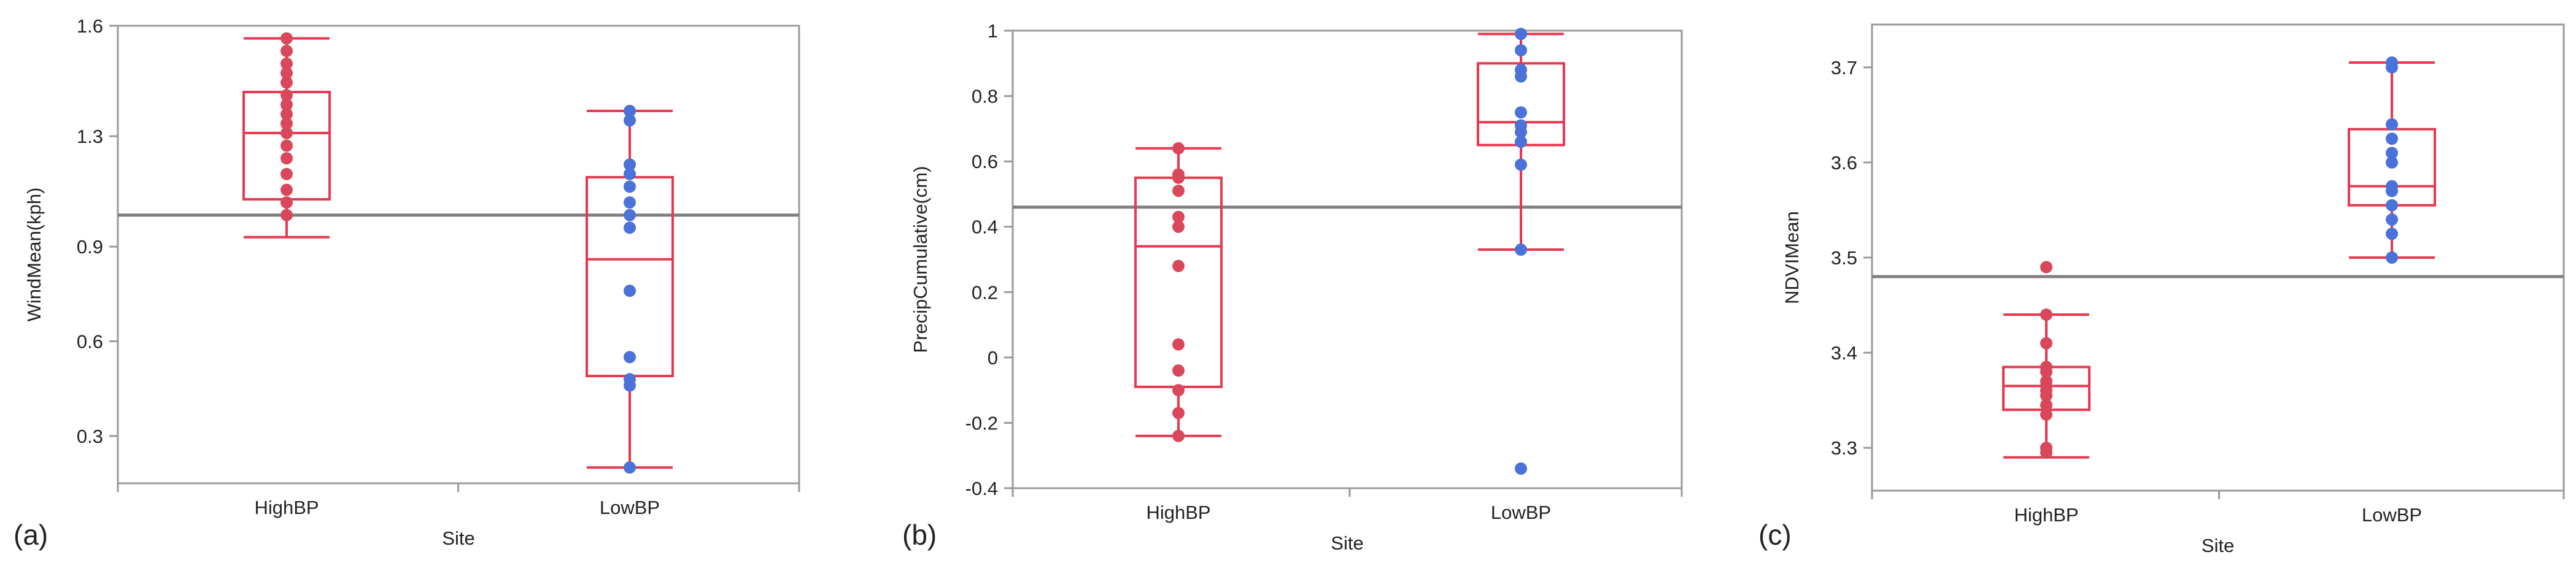  What do you see at coordinates (1844, 163) in the screenshot?
I see `y-tick-label: 3.6` at bounding box center [1844, 163].